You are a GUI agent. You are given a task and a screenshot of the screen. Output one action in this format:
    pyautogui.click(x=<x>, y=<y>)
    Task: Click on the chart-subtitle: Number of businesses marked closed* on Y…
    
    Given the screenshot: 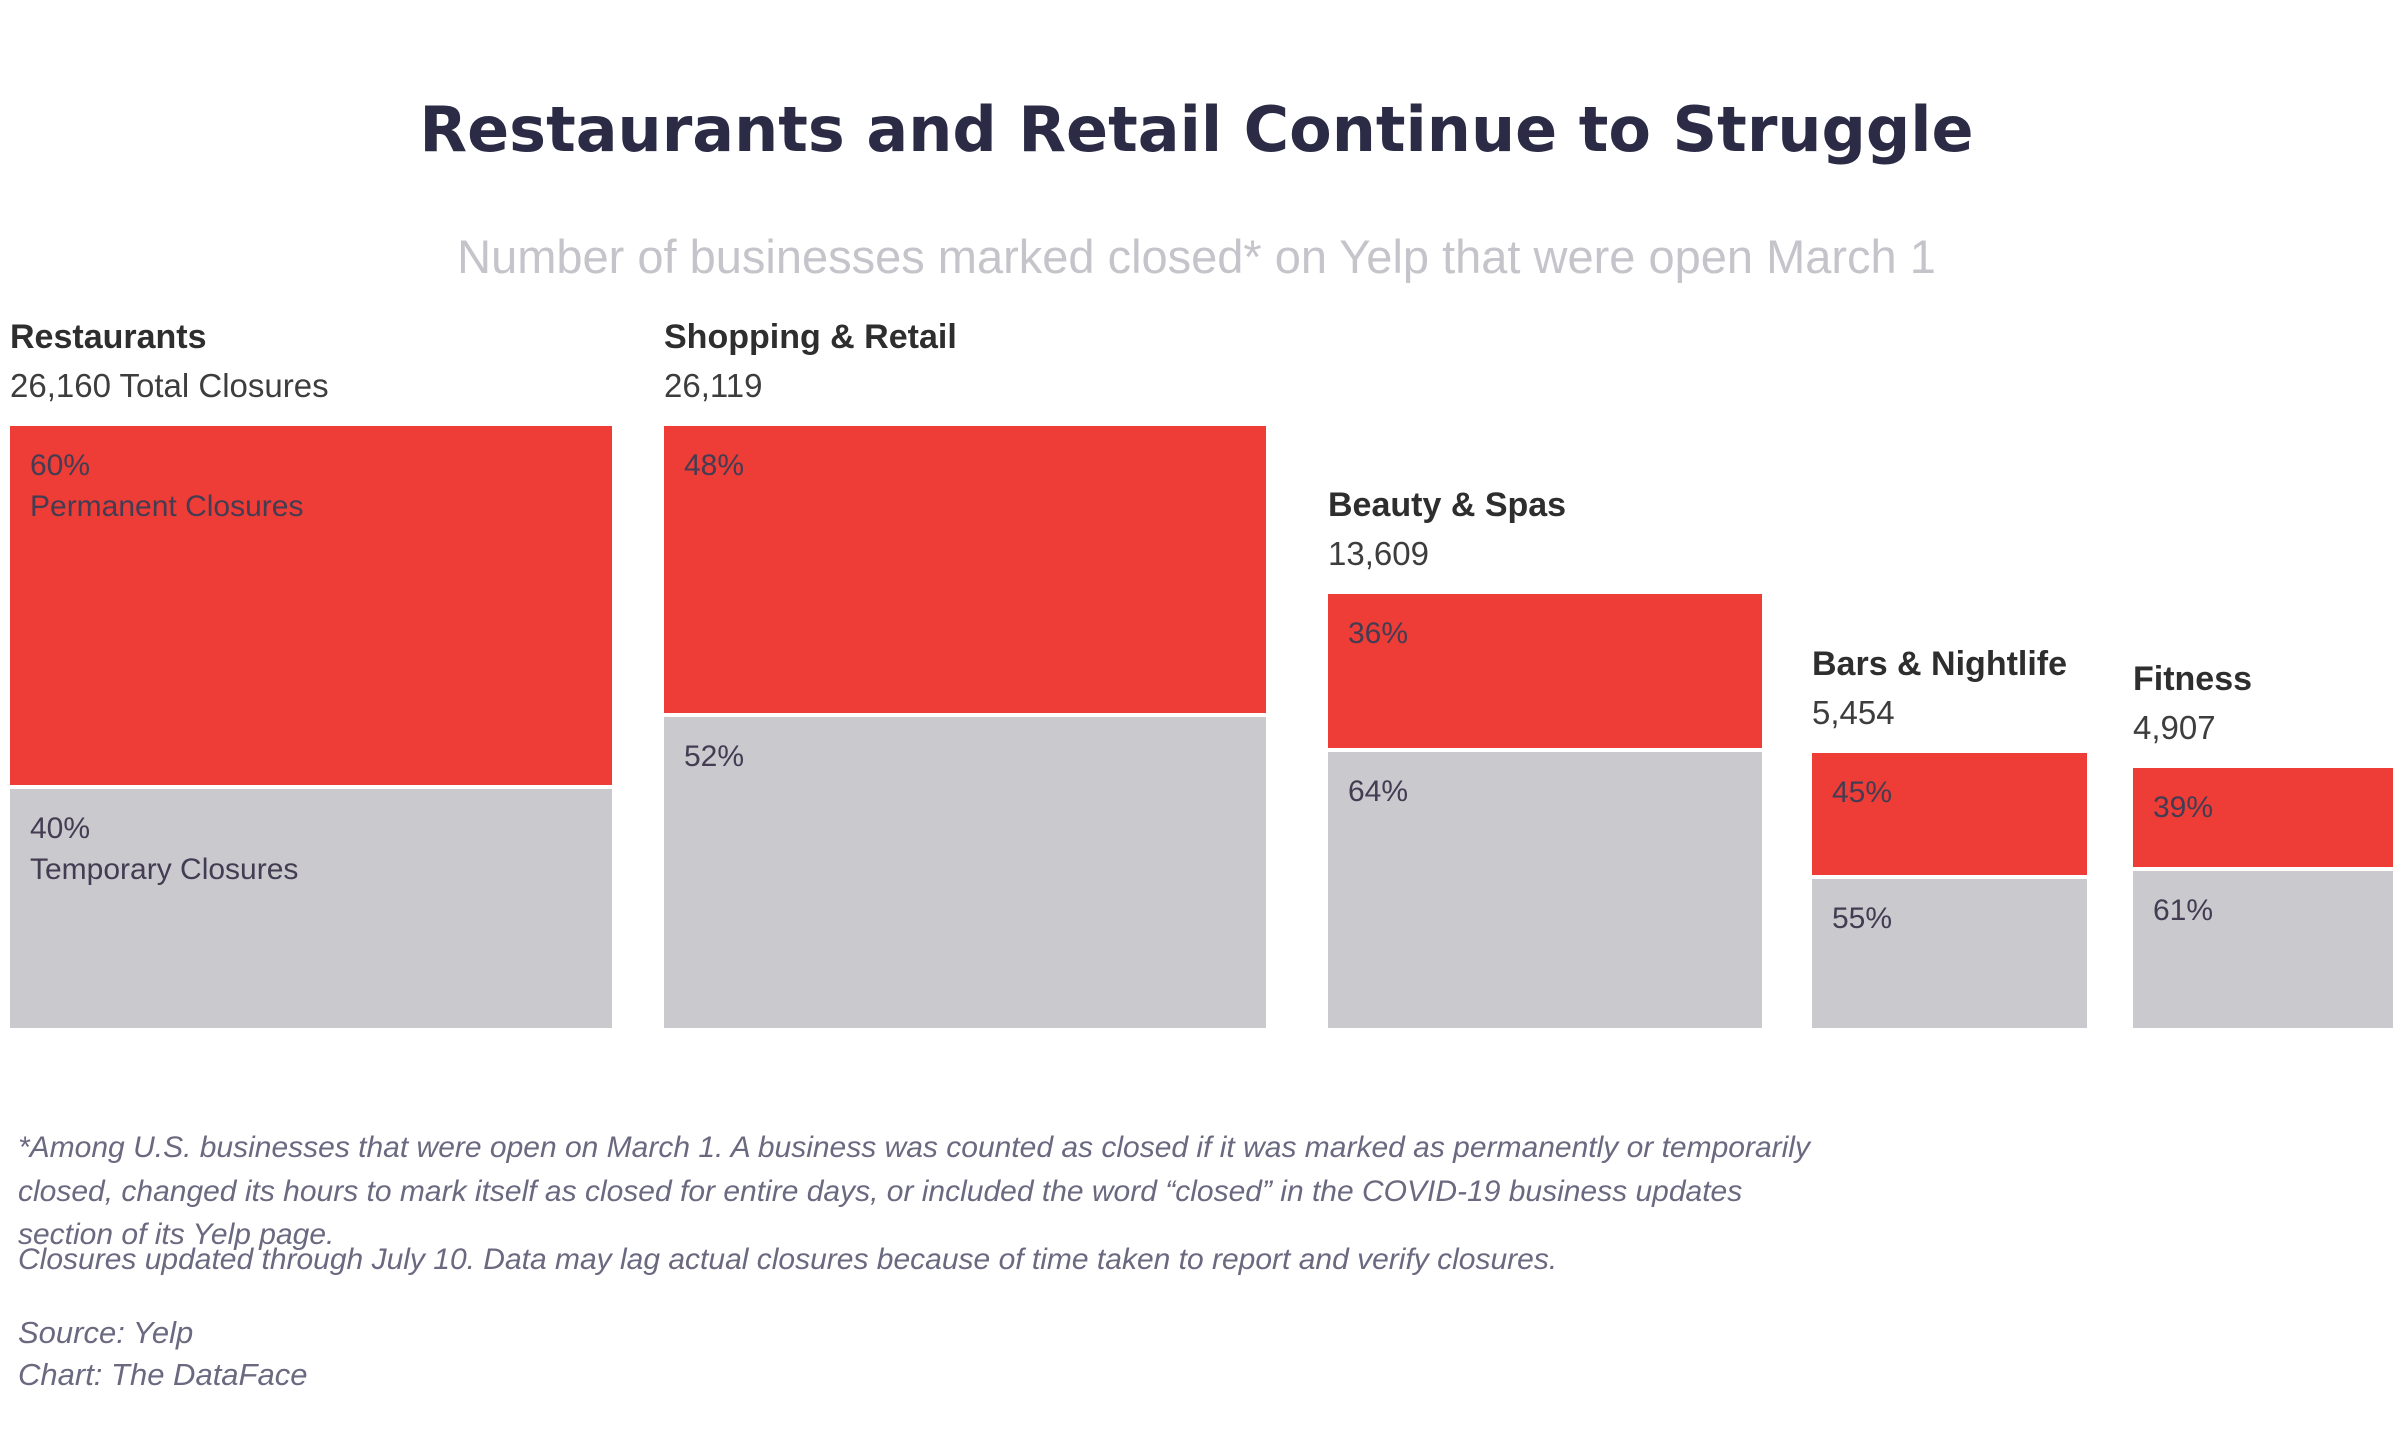 What is the action you would take?
    pyautogui.click(x=1196, y=256)
    